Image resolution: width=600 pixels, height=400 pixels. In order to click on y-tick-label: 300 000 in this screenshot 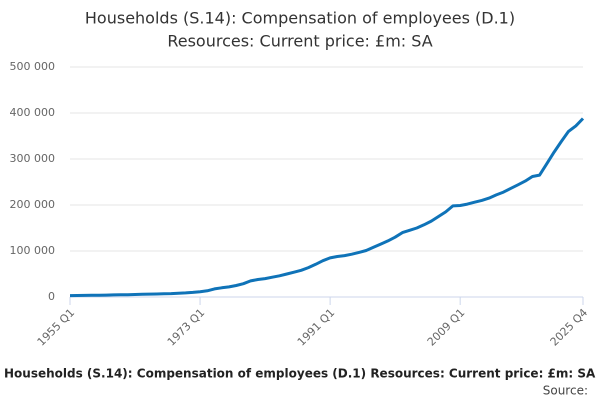, I will do `click(33, 158)`.